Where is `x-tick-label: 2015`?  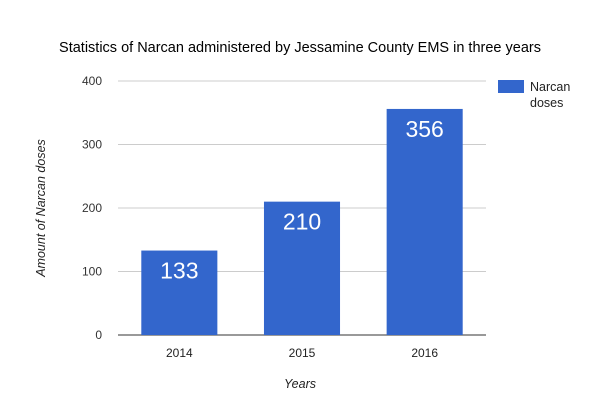
x-tick-label: 2015 is located at coordinates (302, 353).